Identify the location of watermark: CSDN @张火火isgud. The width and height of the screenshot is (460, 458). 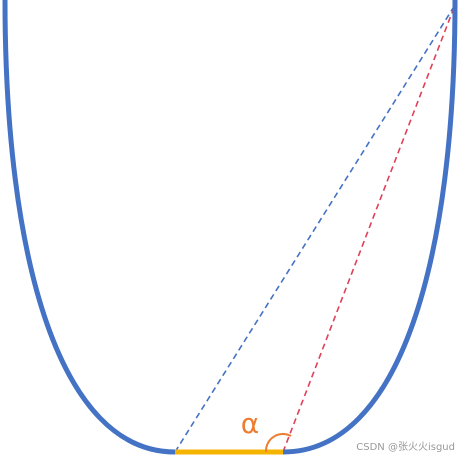
(405, 447).